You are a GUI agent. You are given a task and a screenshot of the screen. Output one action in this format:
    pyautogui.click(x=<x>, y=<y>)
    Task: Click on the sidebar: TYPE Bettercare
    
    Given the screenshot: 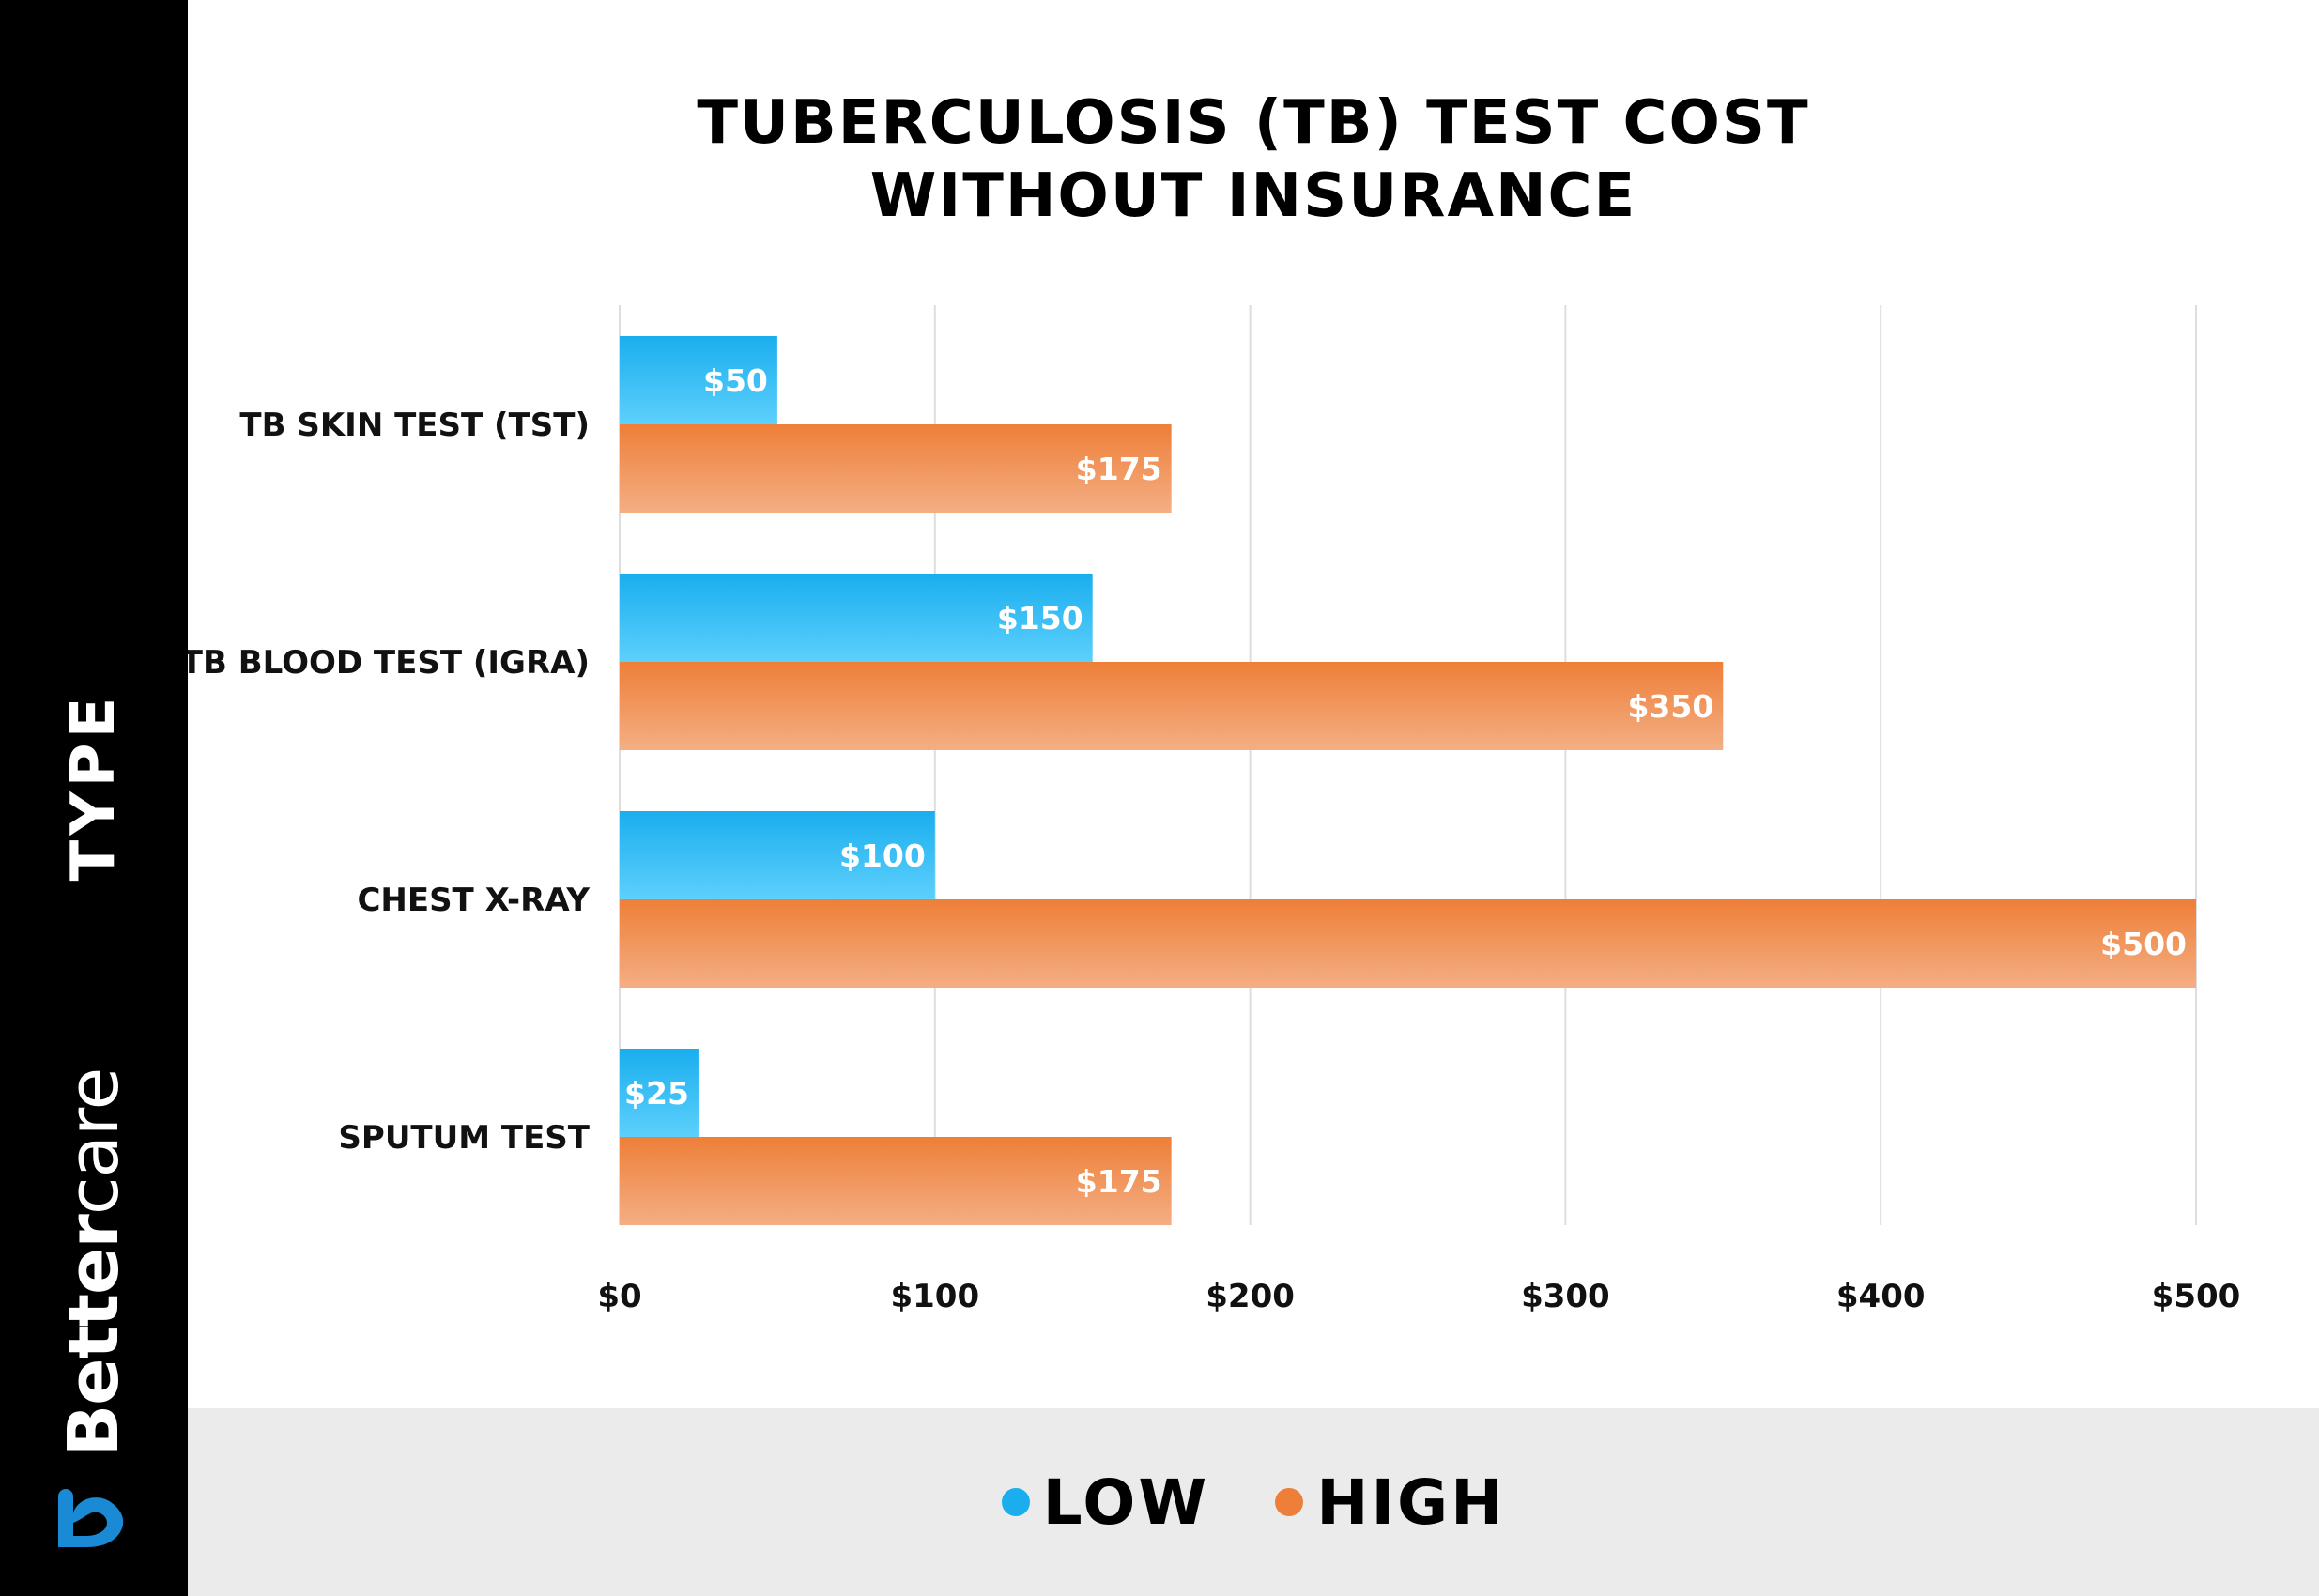 What is the action you would take?
    pyautogui.click(x=94, y=798)
    